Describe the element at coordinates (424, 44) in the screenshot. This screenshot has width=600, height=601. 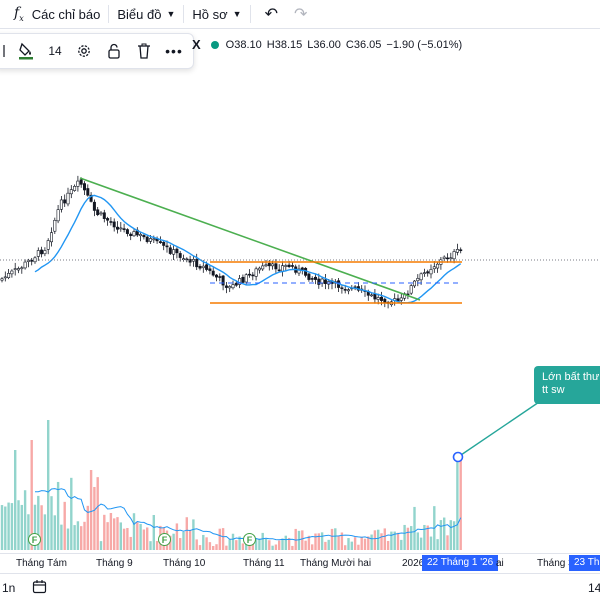
I see `change-value: −1.90 (−5.01%)` at that location.